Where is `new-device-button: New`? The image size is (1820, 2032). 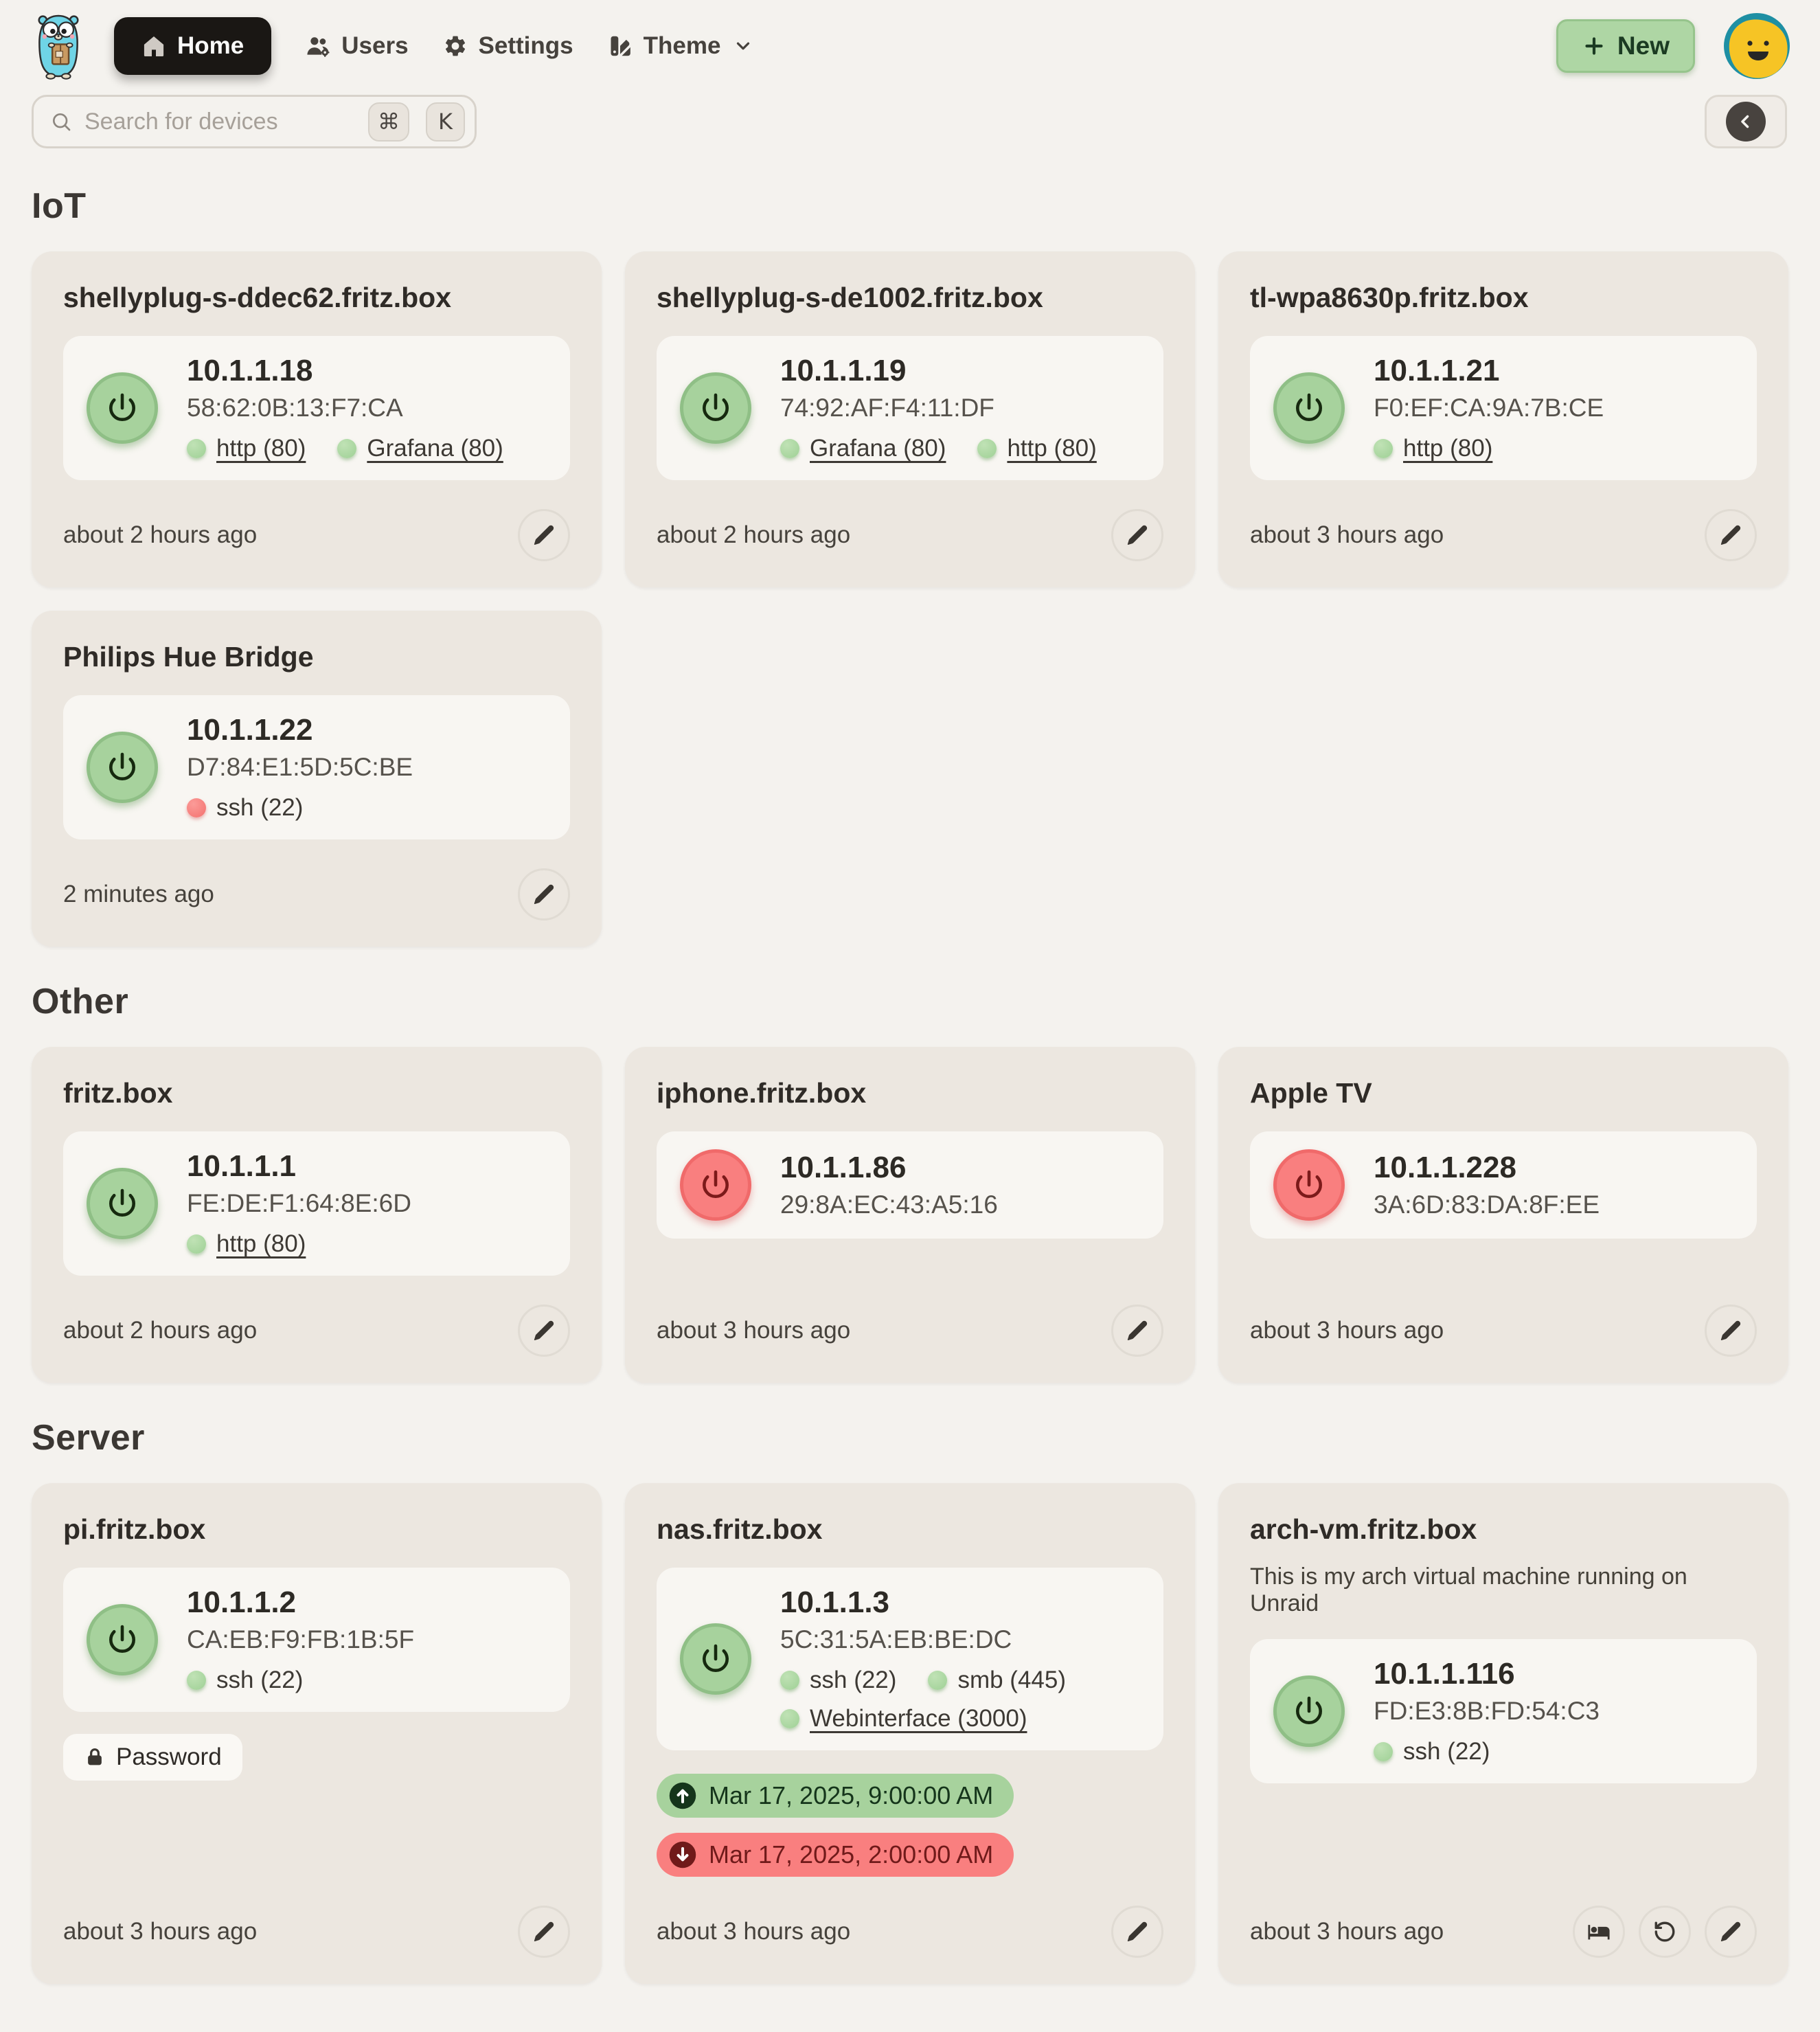 new-device-button: New is located at coordinates (1625, 46).